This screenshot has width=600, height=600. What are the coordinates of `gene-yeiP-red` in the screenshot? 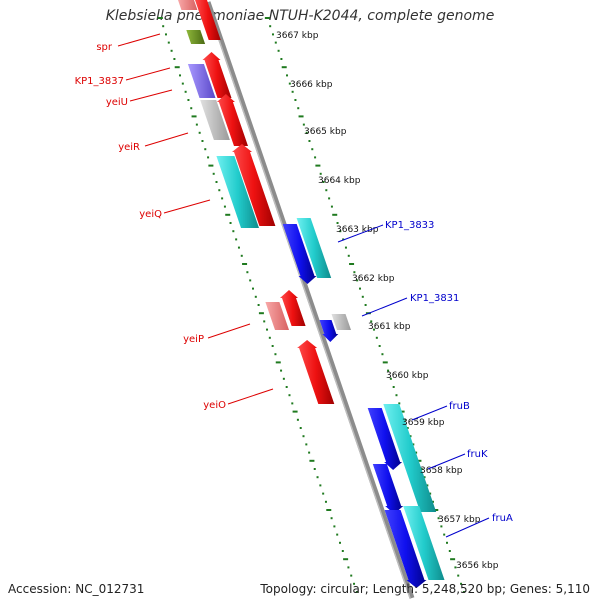 It's located at (293, 308).